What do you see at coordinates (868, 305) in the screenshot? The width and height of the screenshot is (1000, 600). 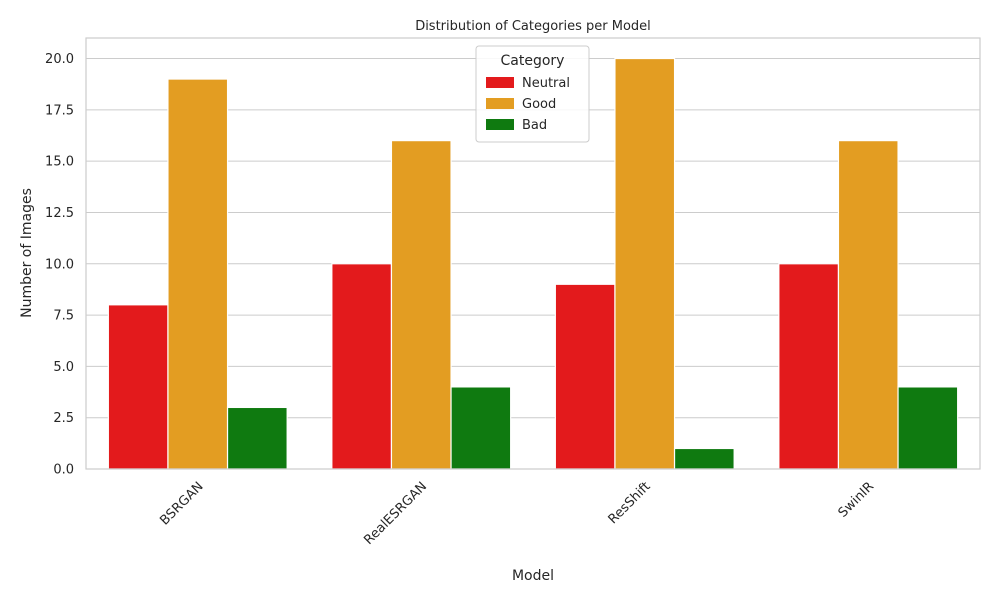 I see `bar-good-swinir` at bounding box center [868, 305].